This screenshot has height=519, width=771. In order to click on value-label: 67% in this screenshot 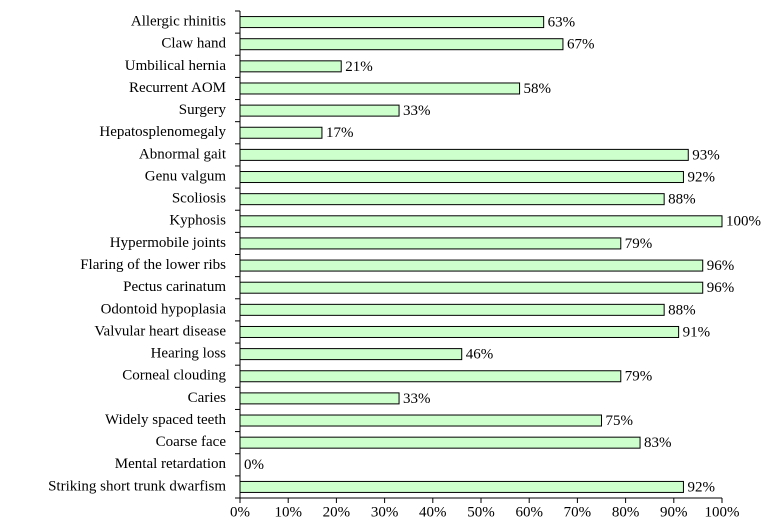, I will do `click(581, 45)`.